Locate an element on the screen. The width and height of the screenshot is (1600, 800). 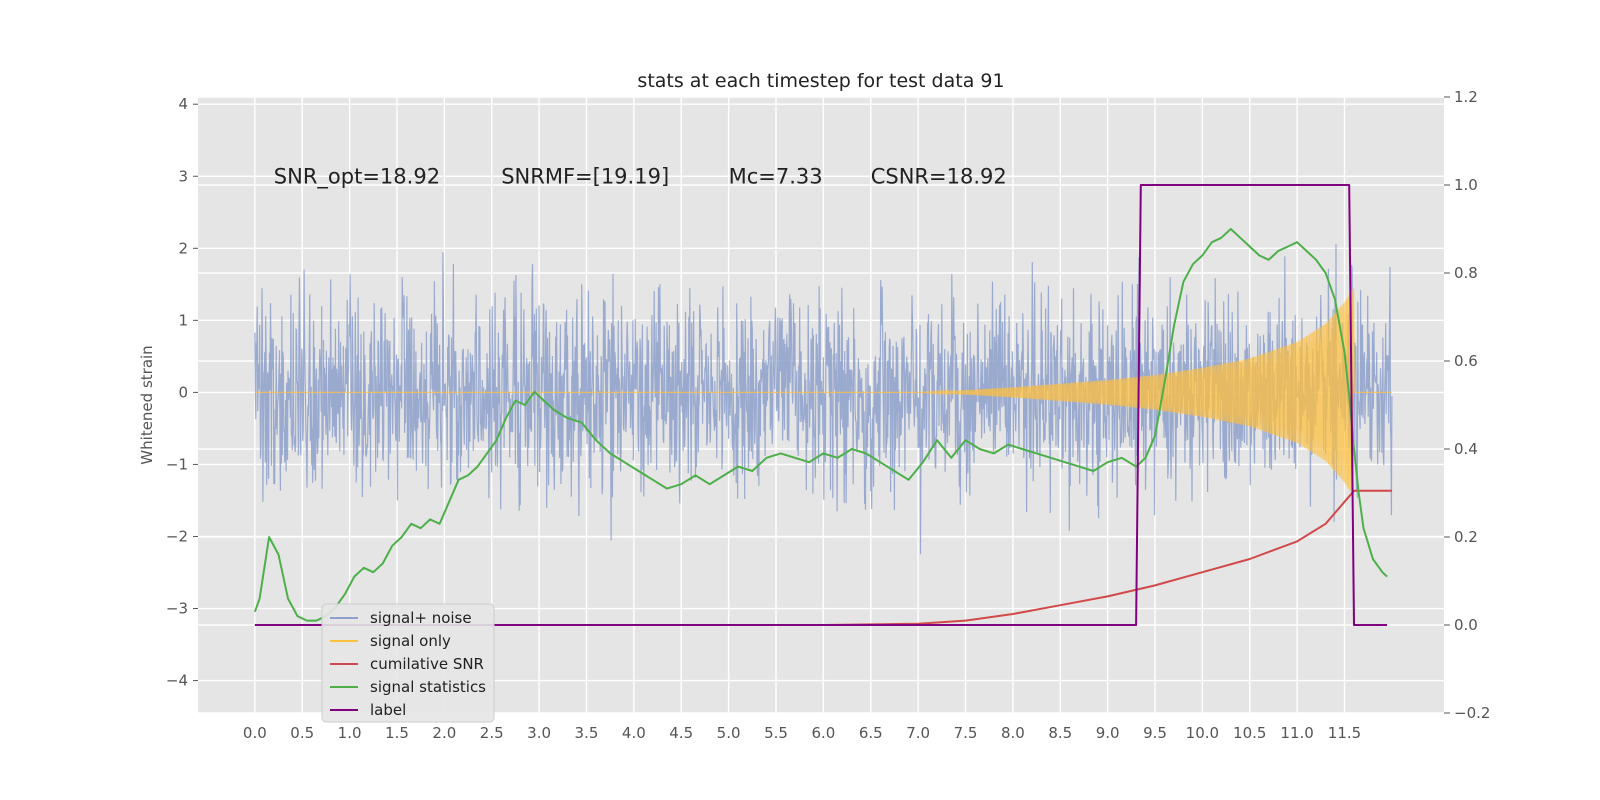
legend-label: cumilative SNR is located at coordinates (427, 664).